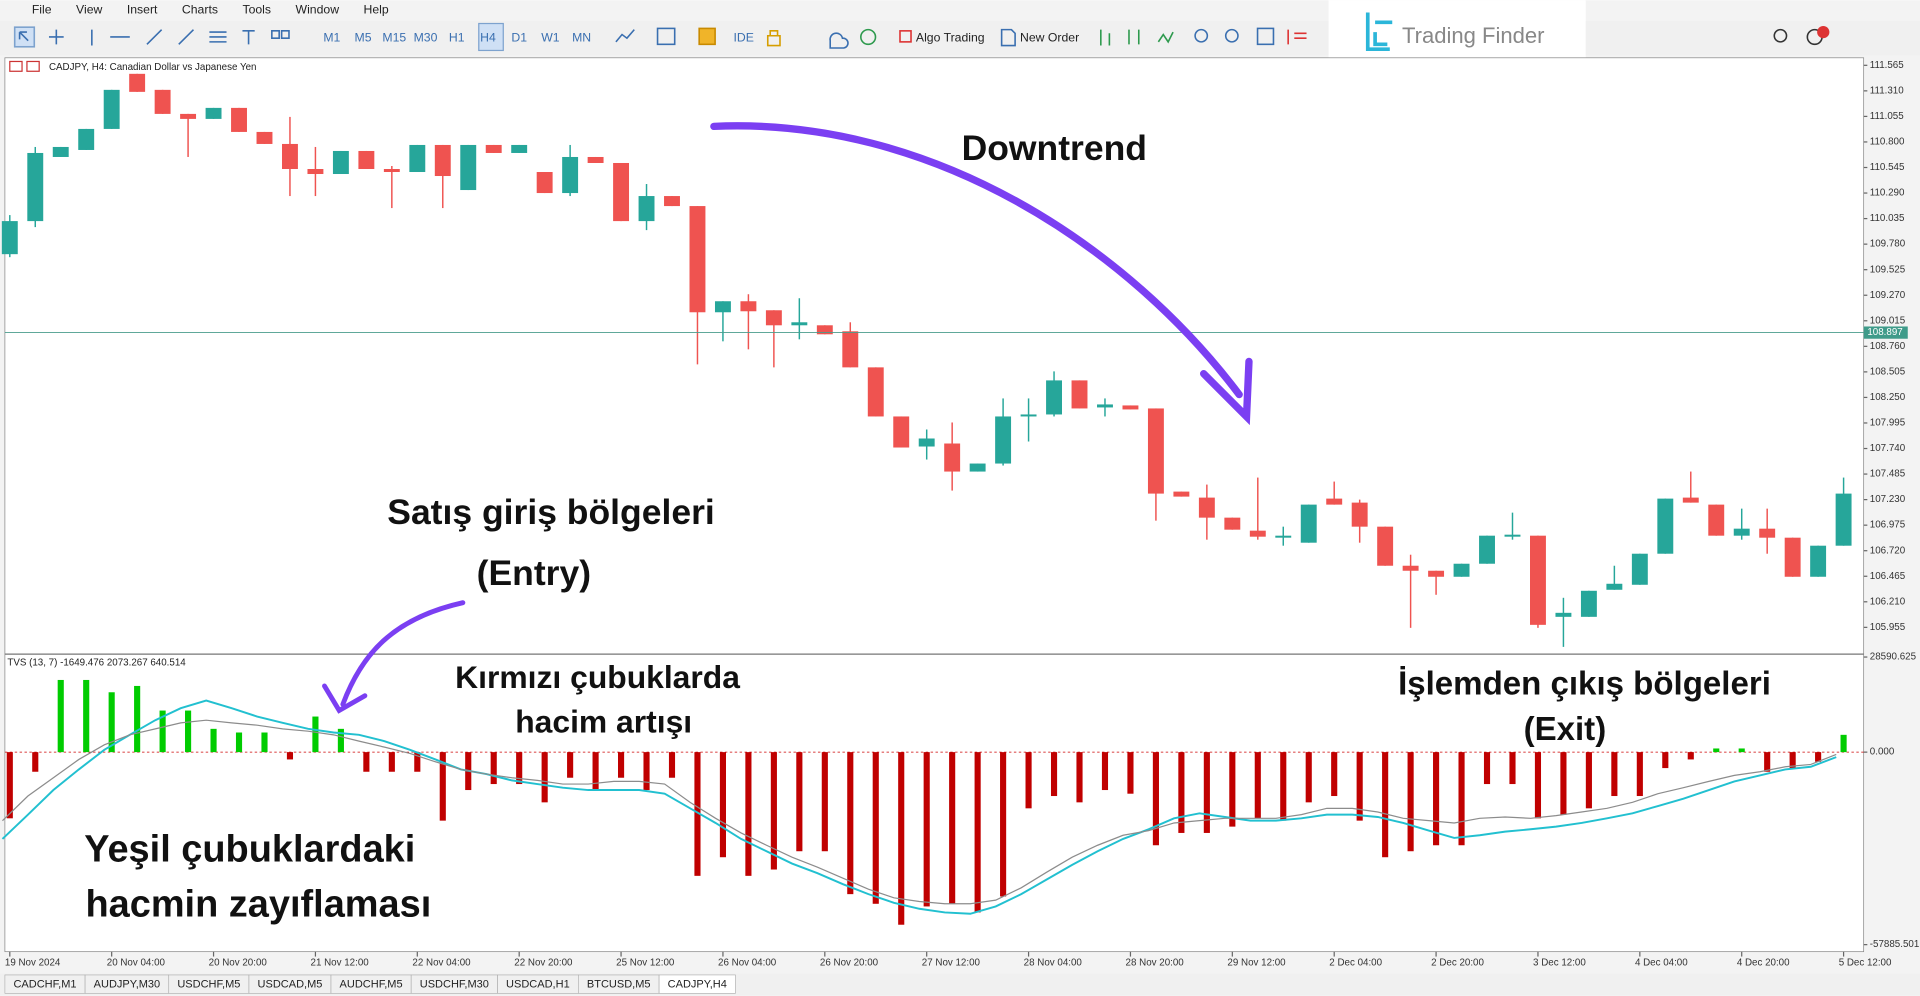 The image size is (1920, 996). What do you see at coordinates (1584, 684) in the screenshot?
I see `annotation: İşlemden çıkış bölgeleri` at bounding box center [1584, 684].